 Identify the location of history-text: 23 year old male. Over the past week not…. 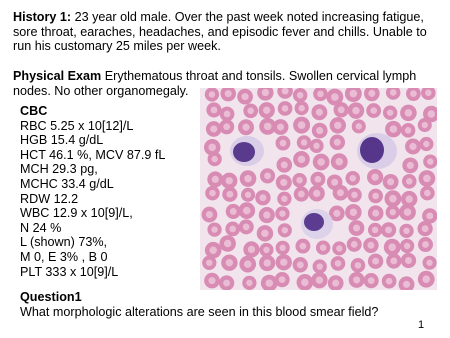
(220, 32).